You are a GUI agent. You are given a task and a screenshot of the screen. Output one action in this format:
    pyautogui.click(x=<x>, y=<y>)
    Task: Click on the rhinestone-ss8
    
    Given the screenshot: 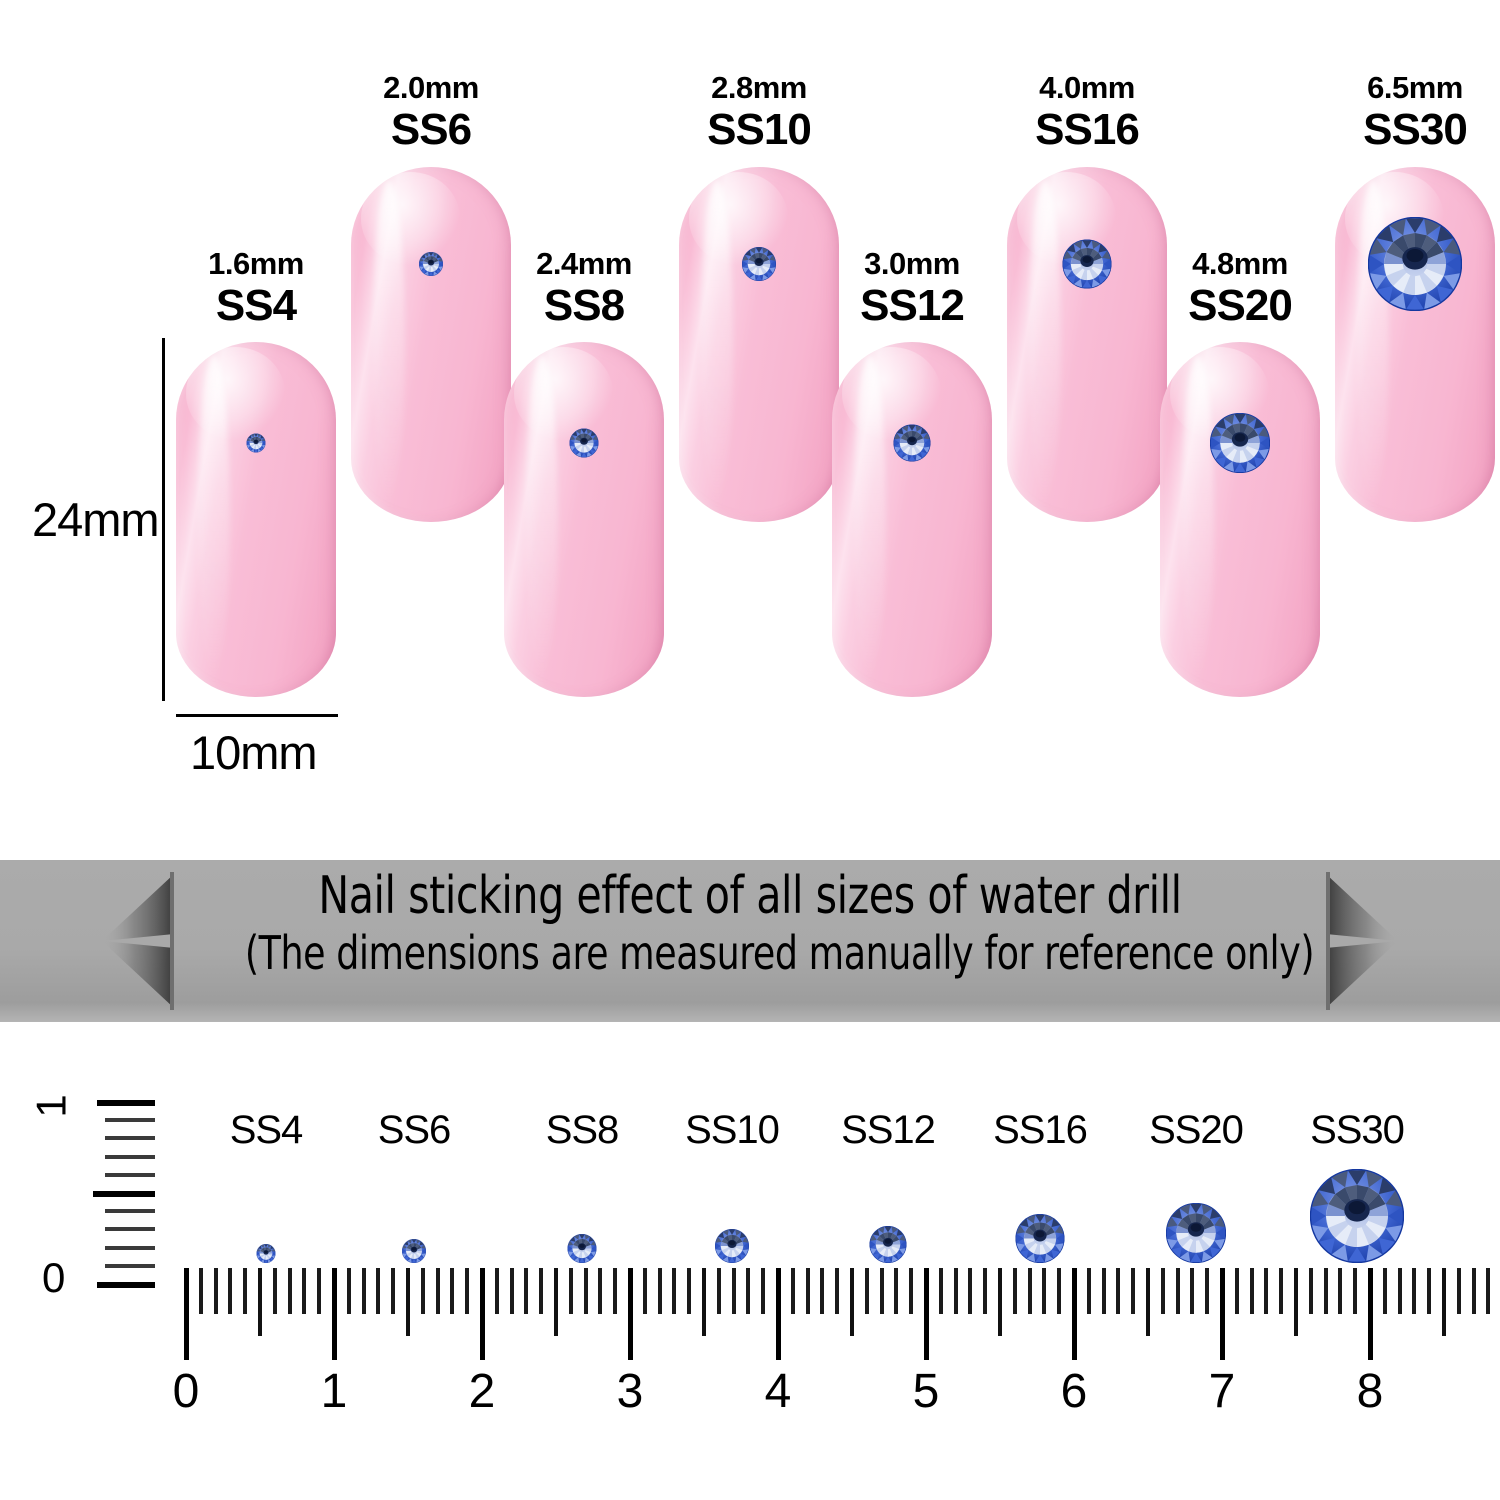 What is the action you would take?
    pyautogui.click(x=584, y=443)
    